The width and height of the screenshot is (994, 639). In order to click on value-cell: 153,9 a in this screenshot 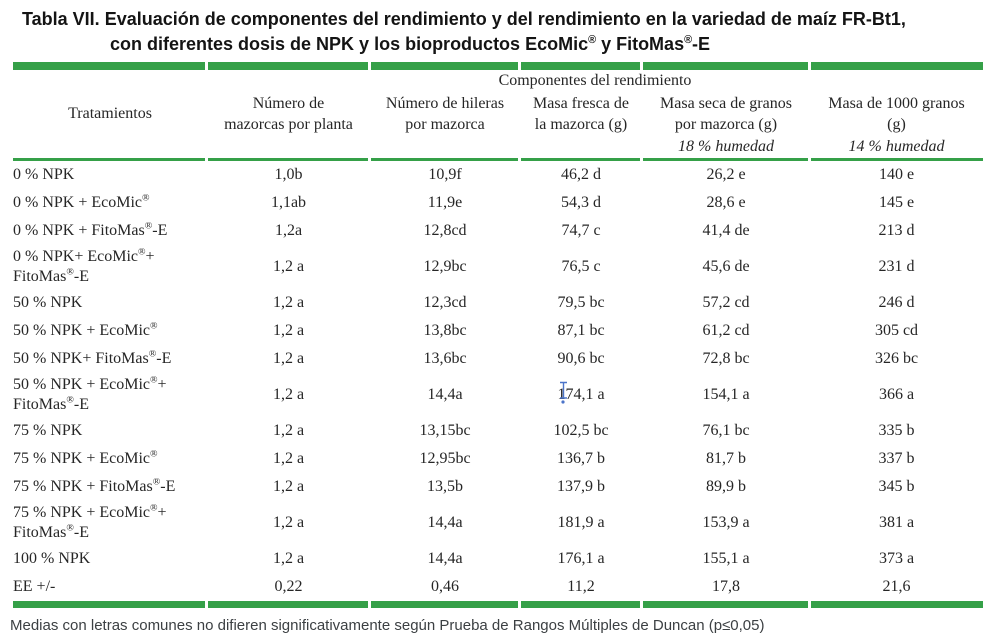, I will do `click(726, 522)`.